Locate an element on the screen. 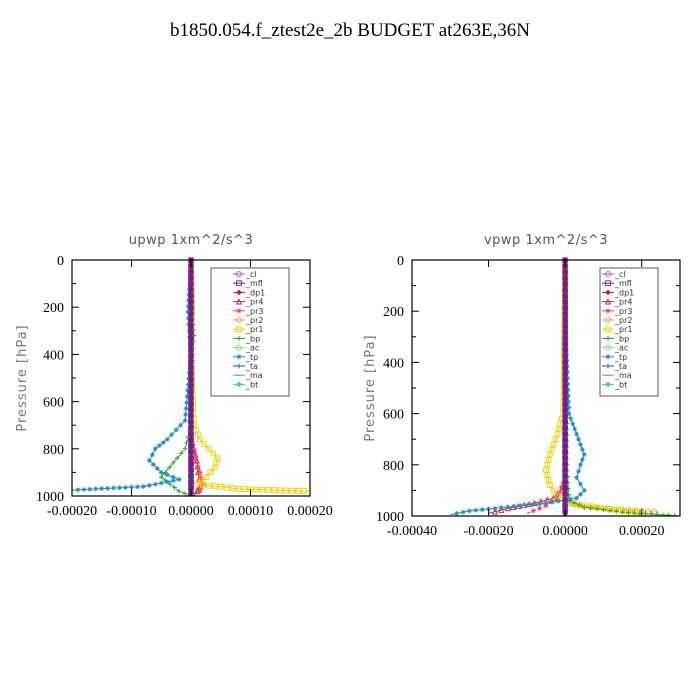 This screenshot has height=700, width=700. legend-item: _pr3 is located at coordinates (248, 311).